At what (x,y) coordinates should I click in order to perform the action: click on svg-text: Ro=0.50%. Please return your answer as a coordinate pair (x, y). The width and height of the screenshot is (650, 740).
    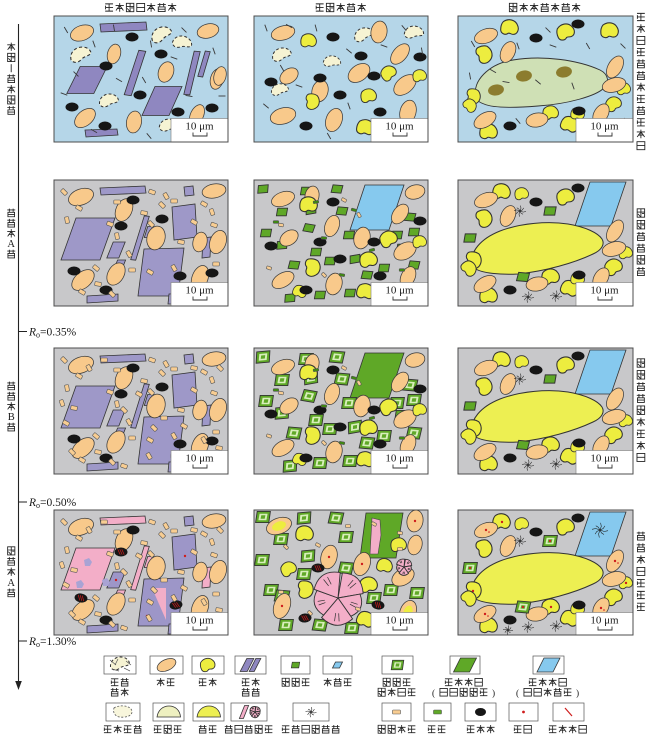
    Looking at the image, I should click on (52, 503).